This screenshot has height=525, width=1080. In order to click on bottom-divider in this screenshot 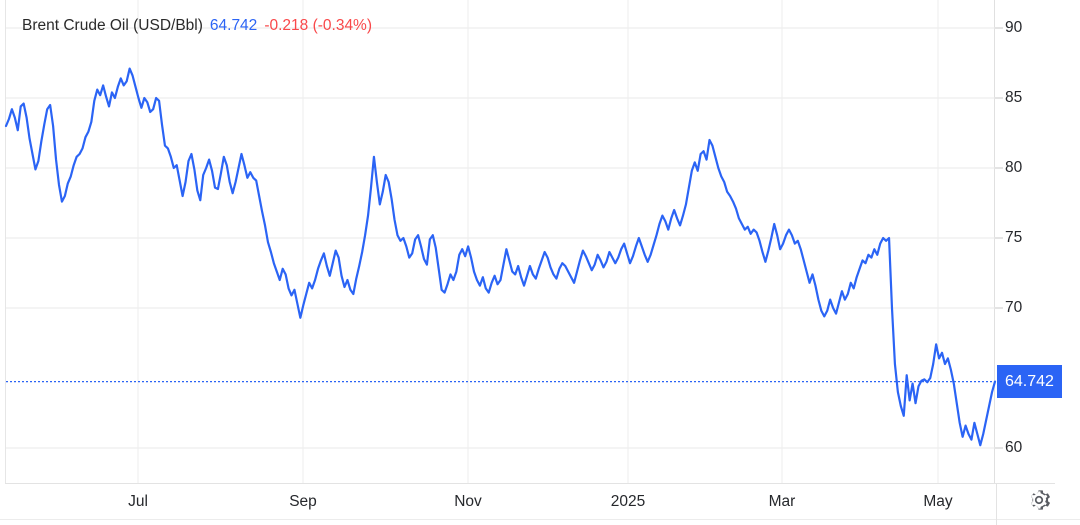, I will do `click(540, 519)`.